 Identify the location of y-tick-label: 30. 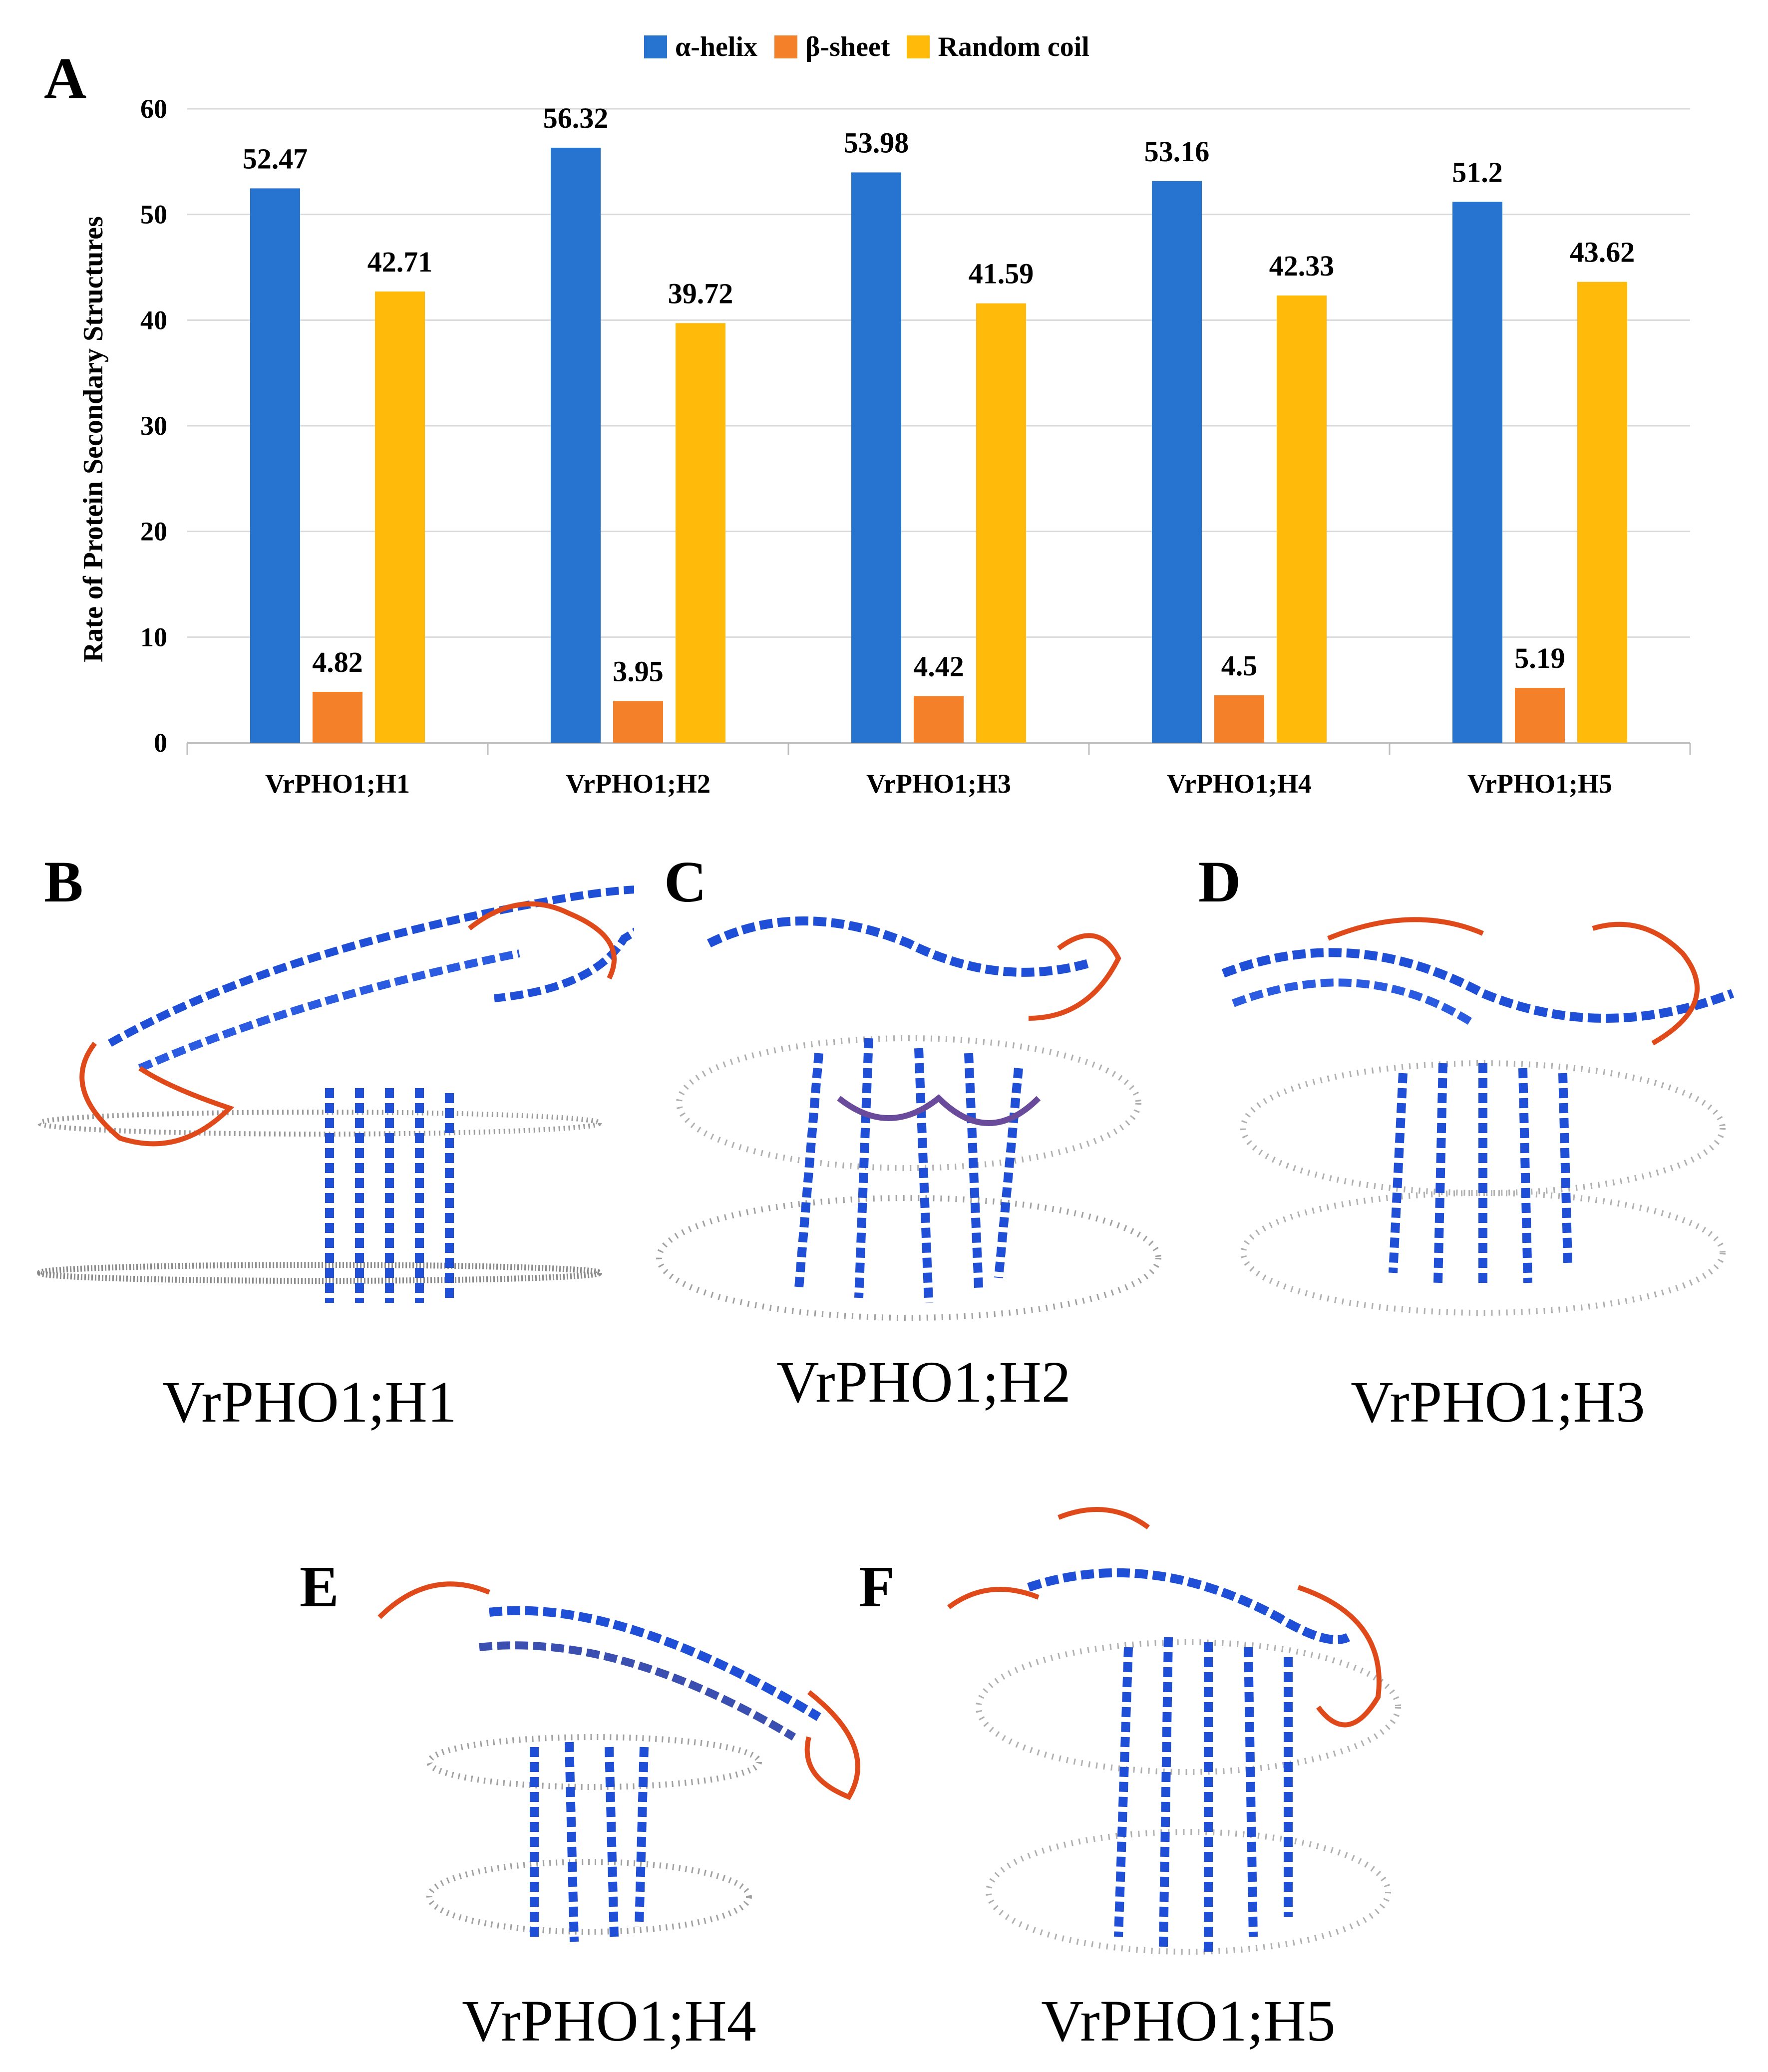
(153, 426).